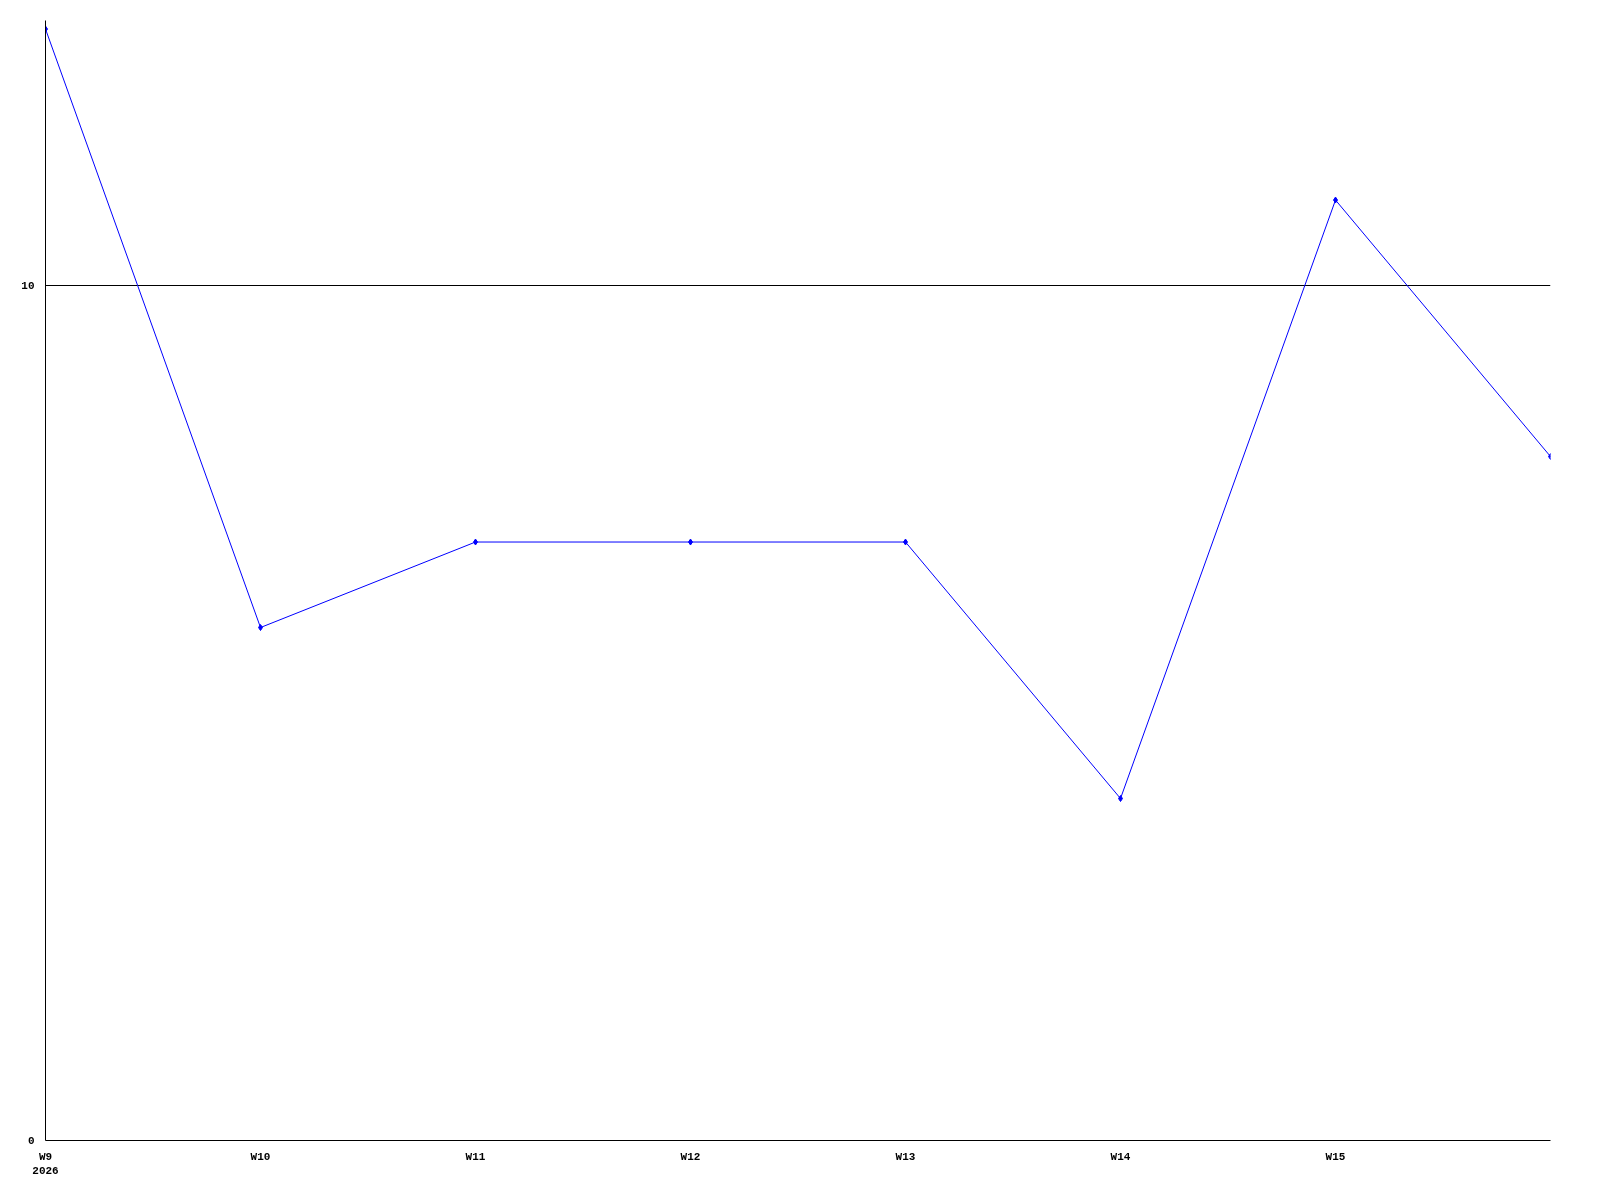 Image resolution: width=1600 pixels, height=1200 pixels. Describe the element at coordinates (45, 1163) in the screenshot. I see `x-tick-label: W9 2026` at that location.